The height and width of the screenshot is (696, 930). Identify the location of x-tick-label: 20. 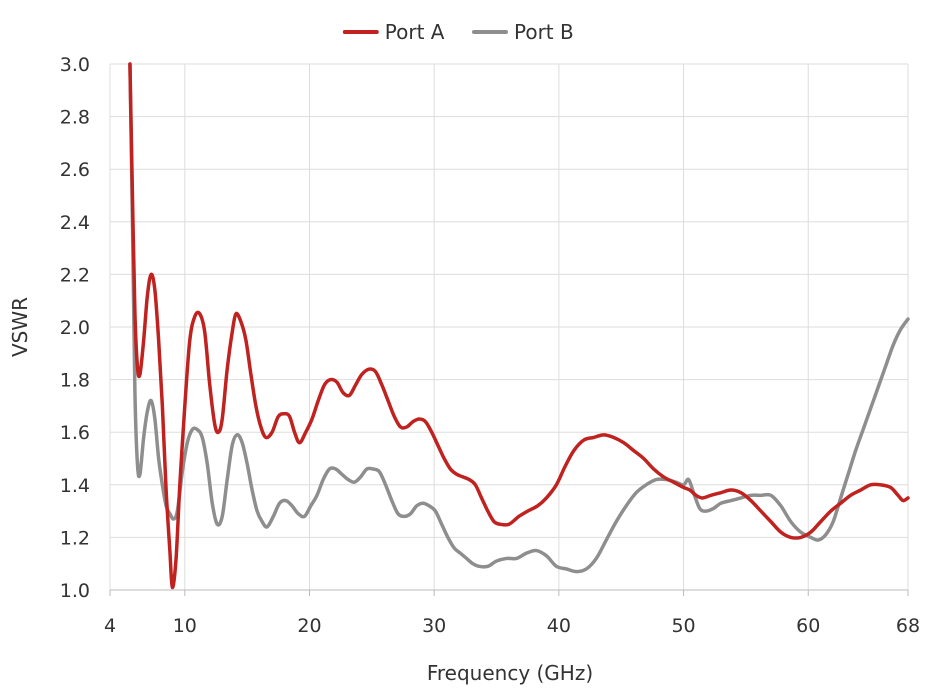
(309, 626).